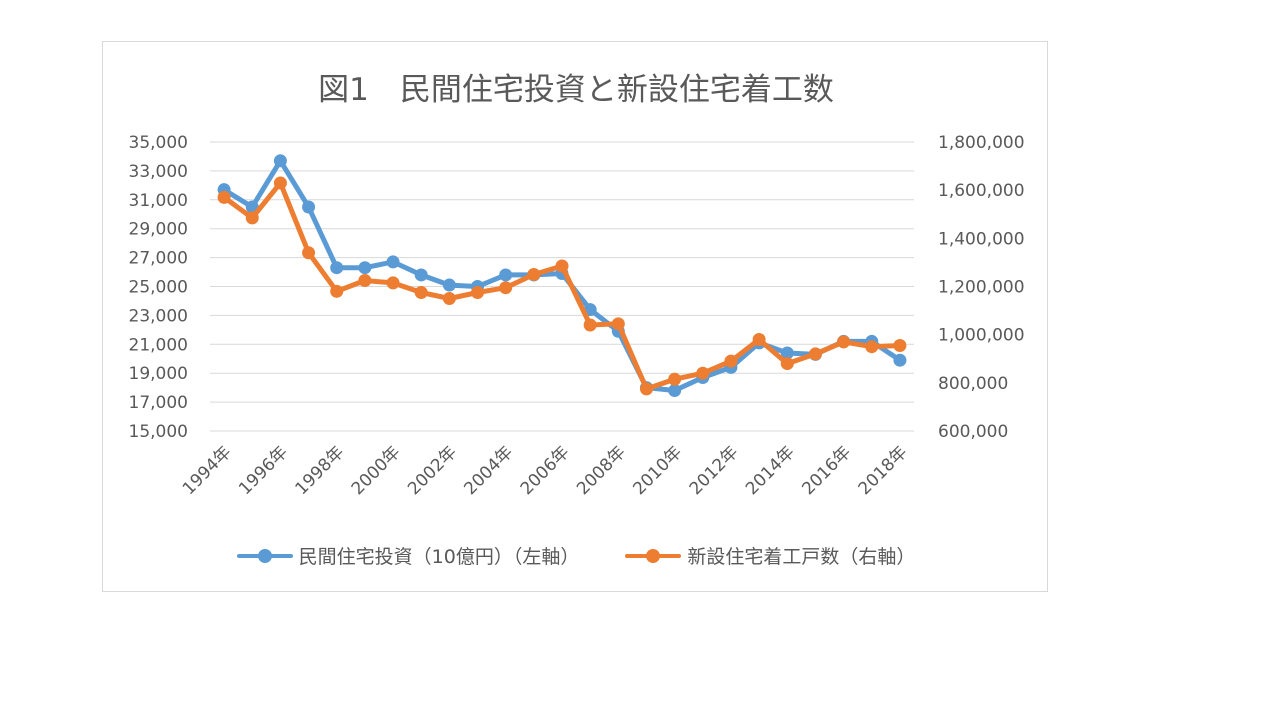  I want to click on x-tick-label: 2008年, so click(601, 470).